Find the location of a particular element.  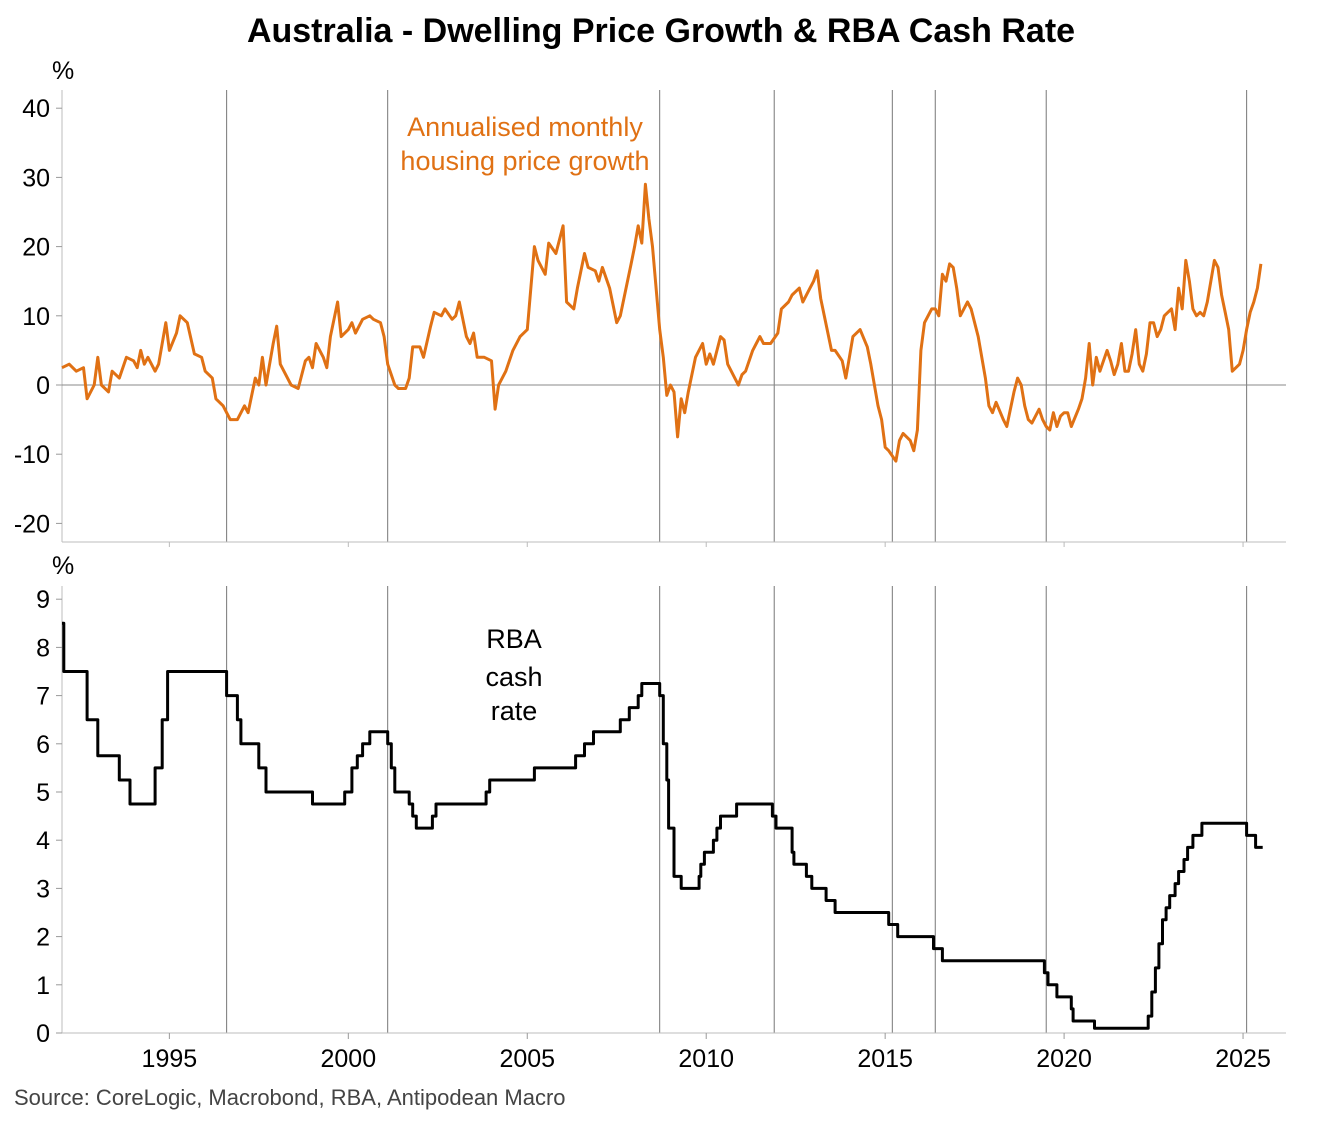

cash-rate-y-tick-label: 0 is located at coordinates (43, 1034).